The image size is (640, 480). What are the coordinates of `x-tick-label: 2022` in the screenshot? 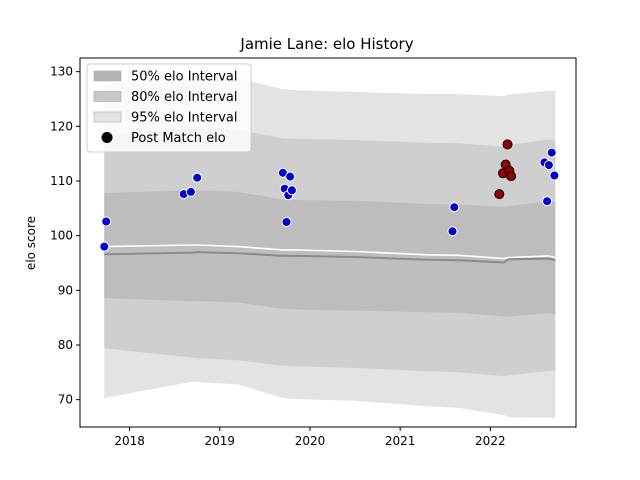 It's located at (490, 441).